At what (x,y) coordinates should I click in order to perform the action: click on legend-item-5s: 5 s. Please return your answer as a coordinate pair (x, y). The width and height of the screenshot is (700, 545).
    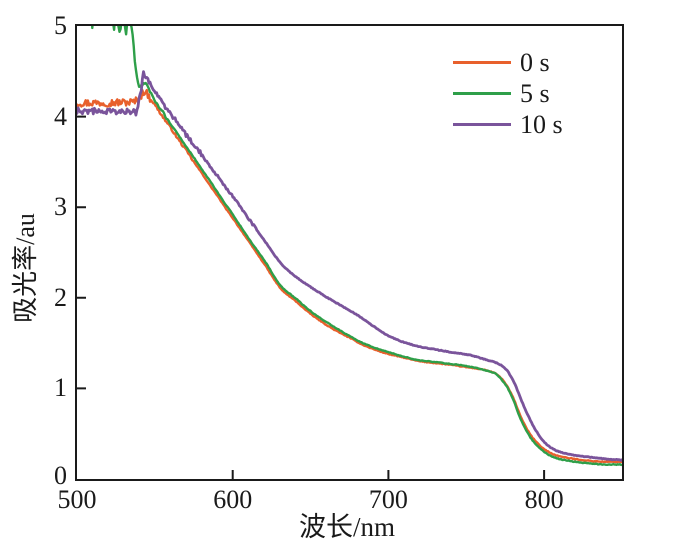
    Looking at the image, I should click on (508, 93).